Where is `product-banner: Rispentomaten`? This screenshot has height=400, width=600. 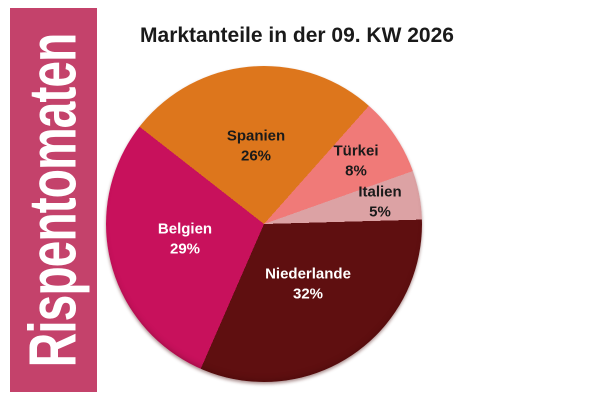
product-banner: Rispentomaten is located at coordinates (53, 200).